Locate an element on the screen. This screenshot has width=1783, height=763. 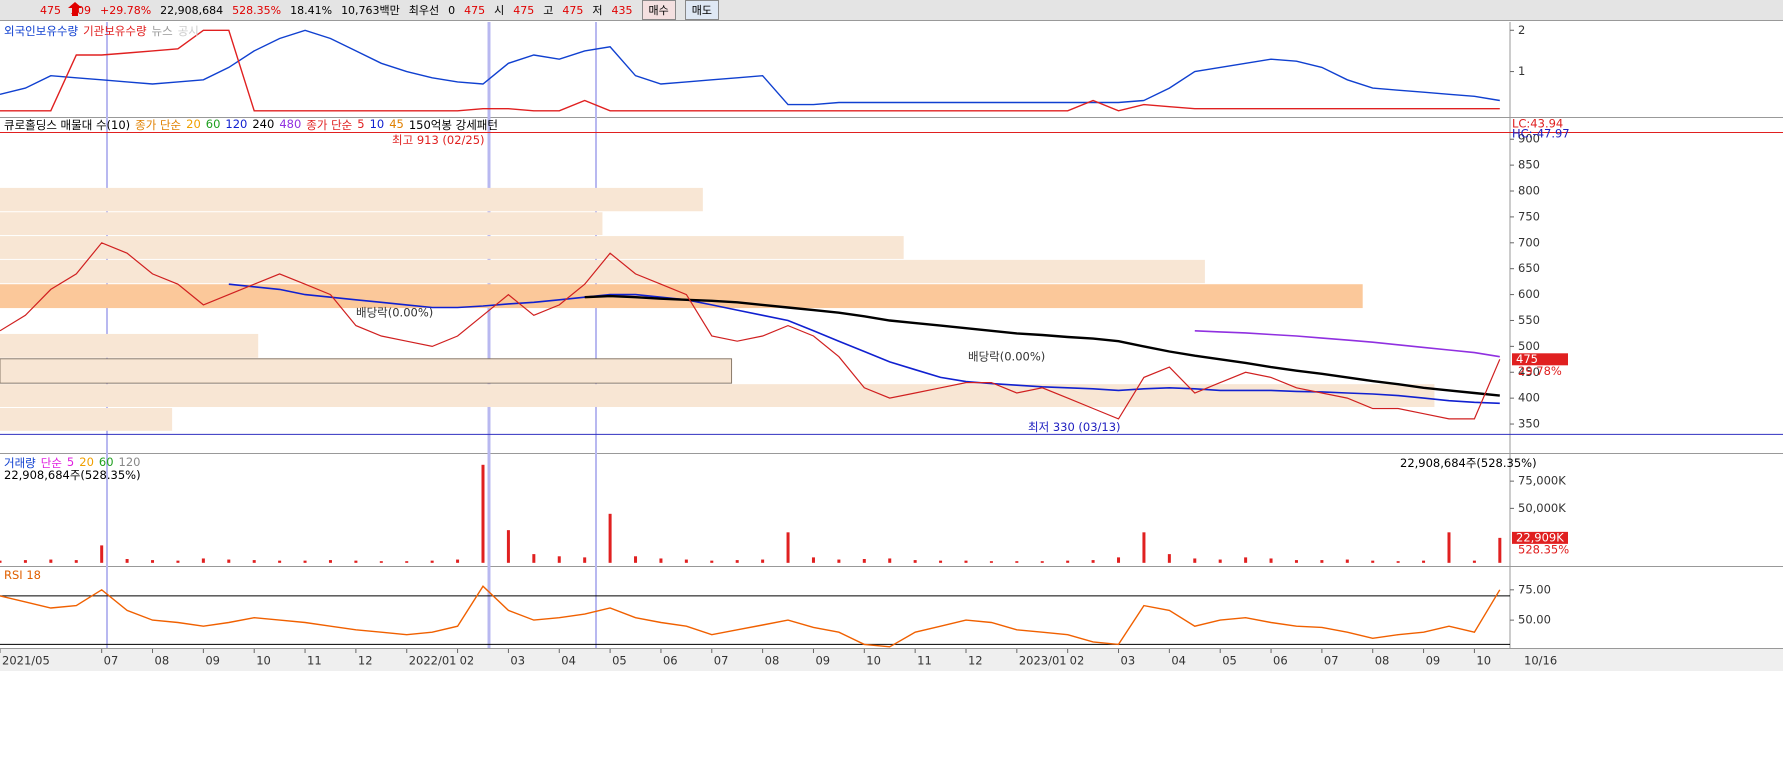
legend-item: 45 is located at coordinates (396, 124).